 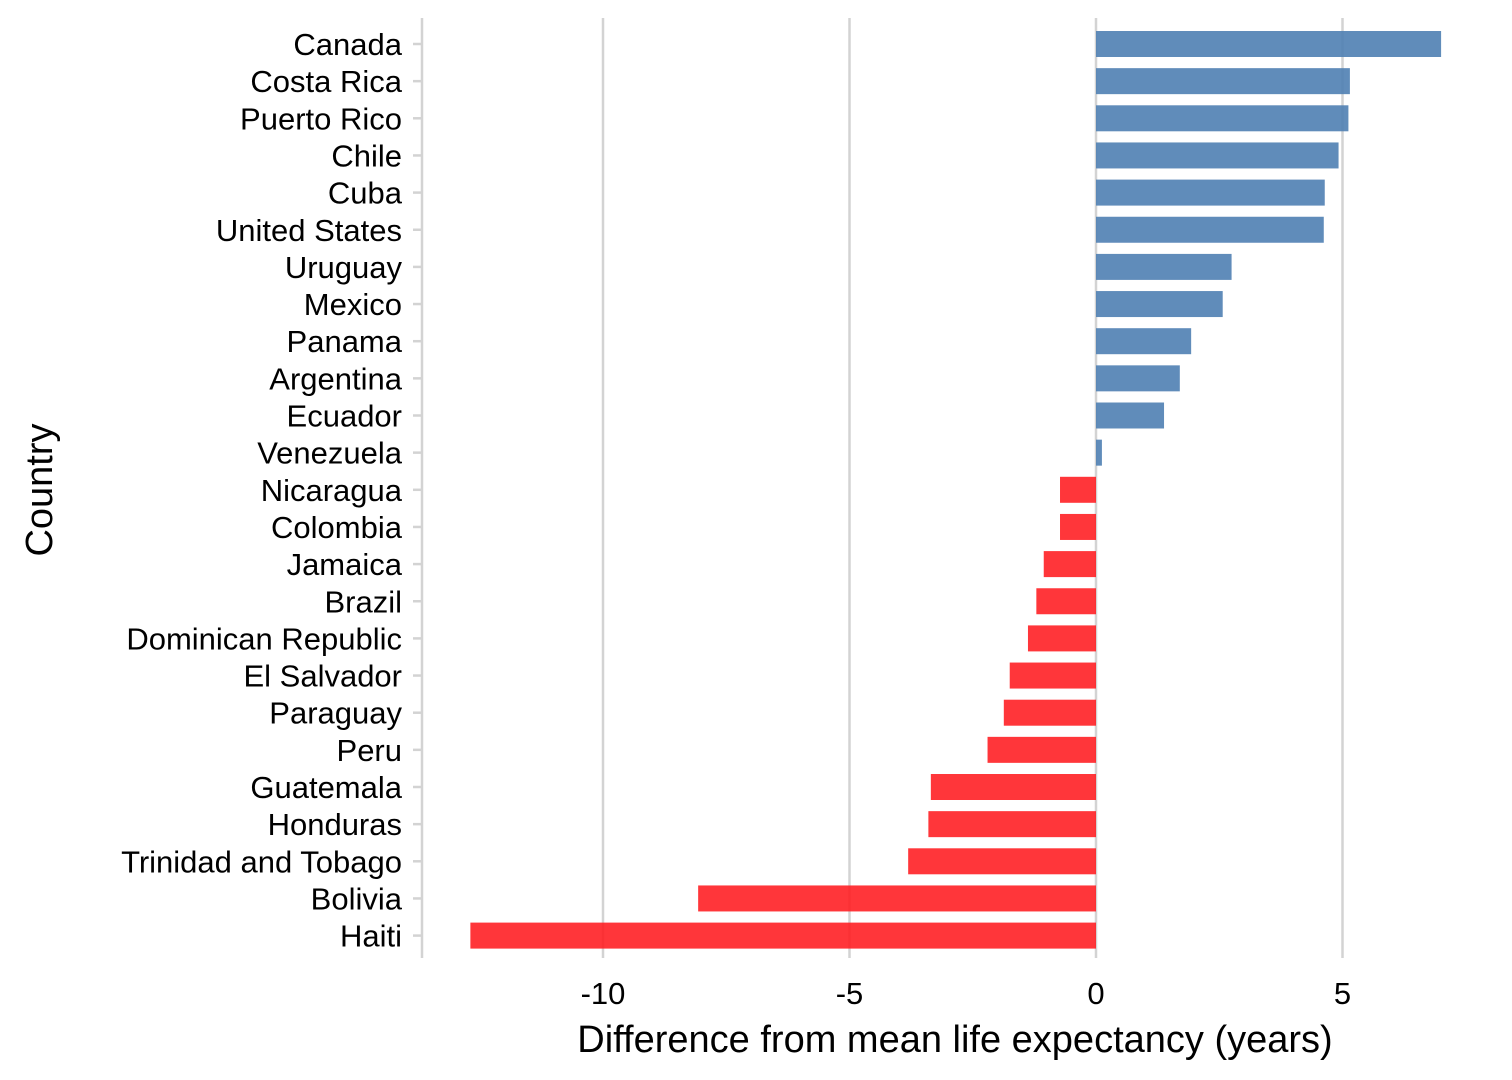 I want to click on y-tick-label: Panama, so click(x=345, y=341).